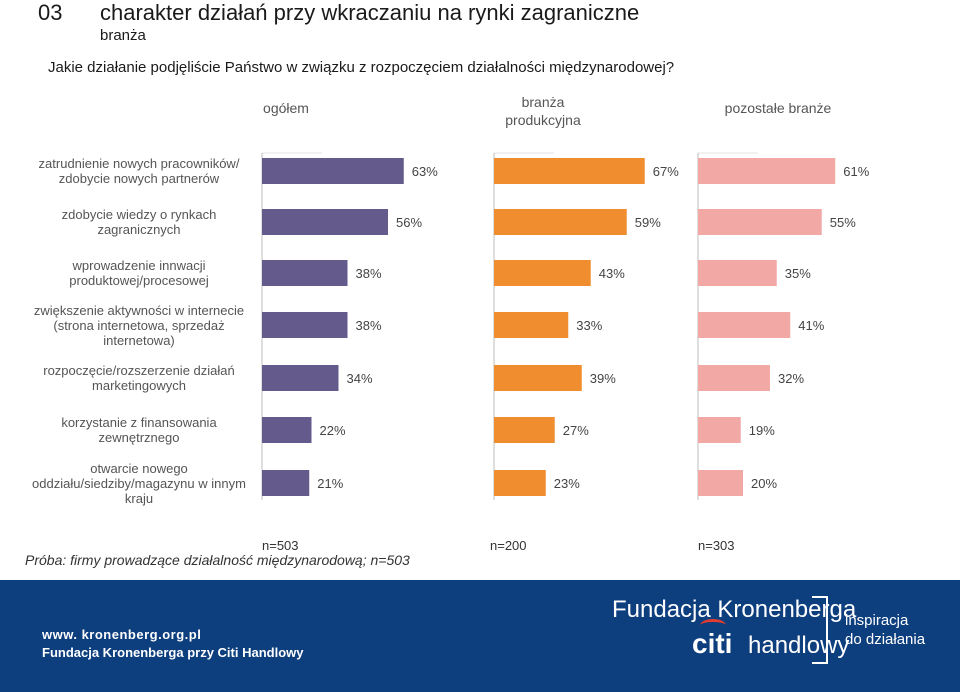  What do you see at coordinates (280, 545) in the screenshot?
I see `sample-size-label: n=503` at bounding box center [280, 545].